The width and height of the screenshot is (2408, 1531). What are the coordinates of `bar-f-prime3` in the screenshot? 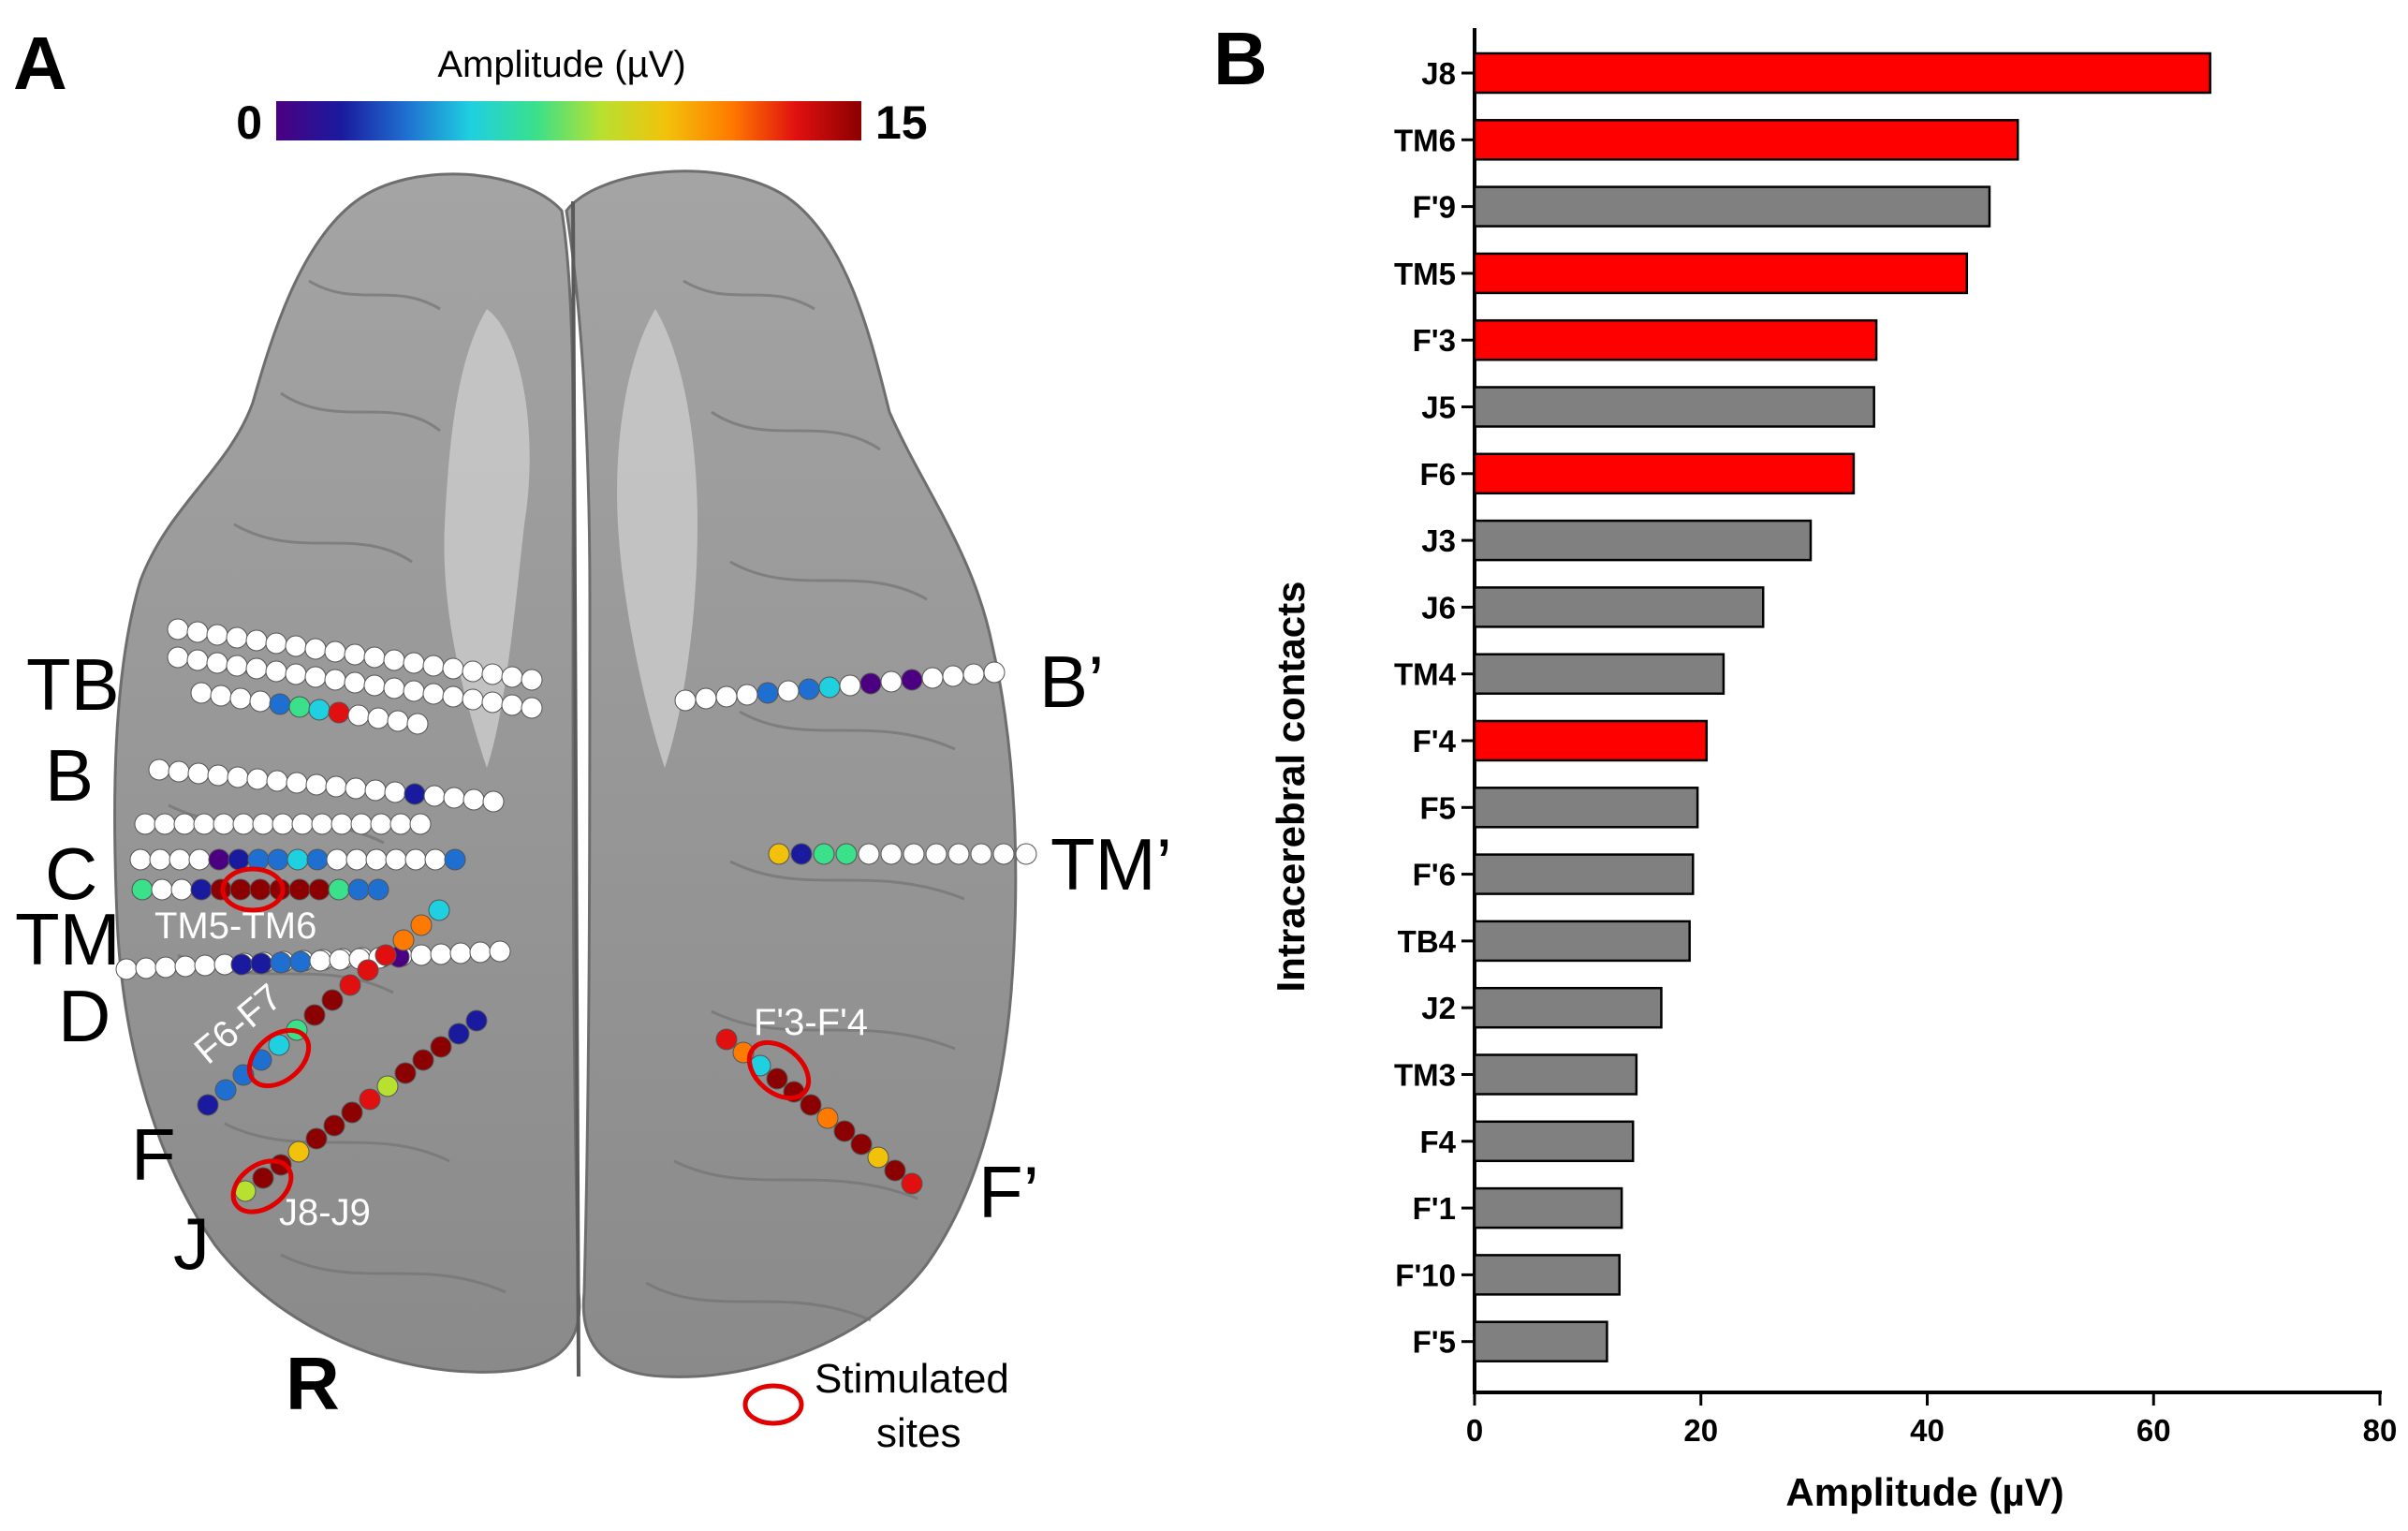 It's located at (1675, 340).